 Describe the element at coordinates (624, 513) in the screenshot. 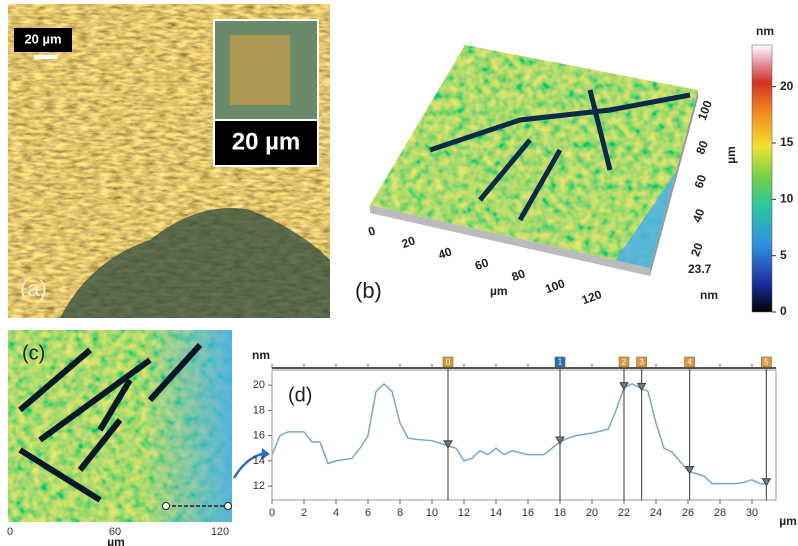

I see `x-tick-label: 22` at that location.